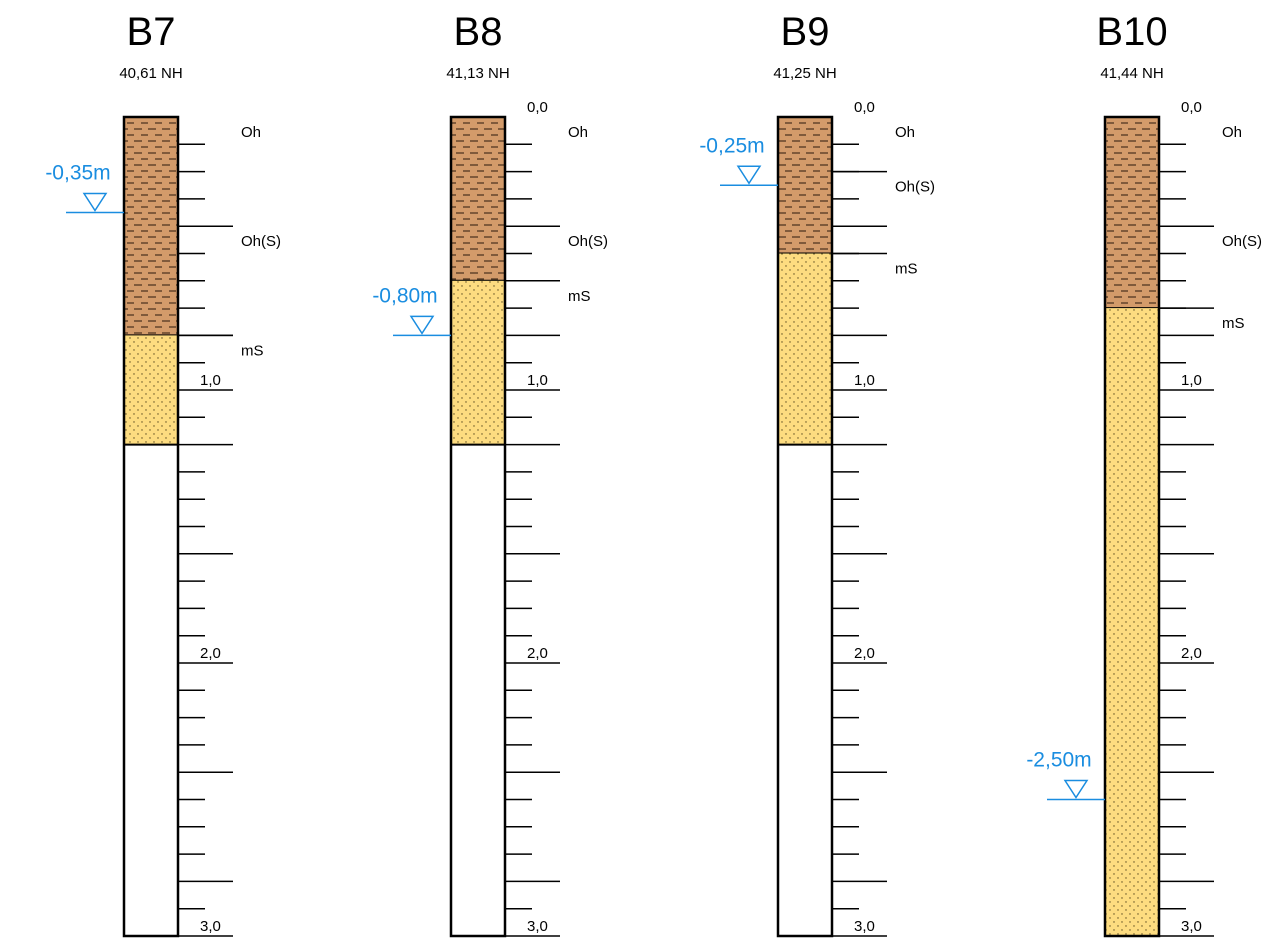 The width and height of the screenshot is (1276, 938). I want to click on groundwater-label: -2,50m, so click(1058, 760).